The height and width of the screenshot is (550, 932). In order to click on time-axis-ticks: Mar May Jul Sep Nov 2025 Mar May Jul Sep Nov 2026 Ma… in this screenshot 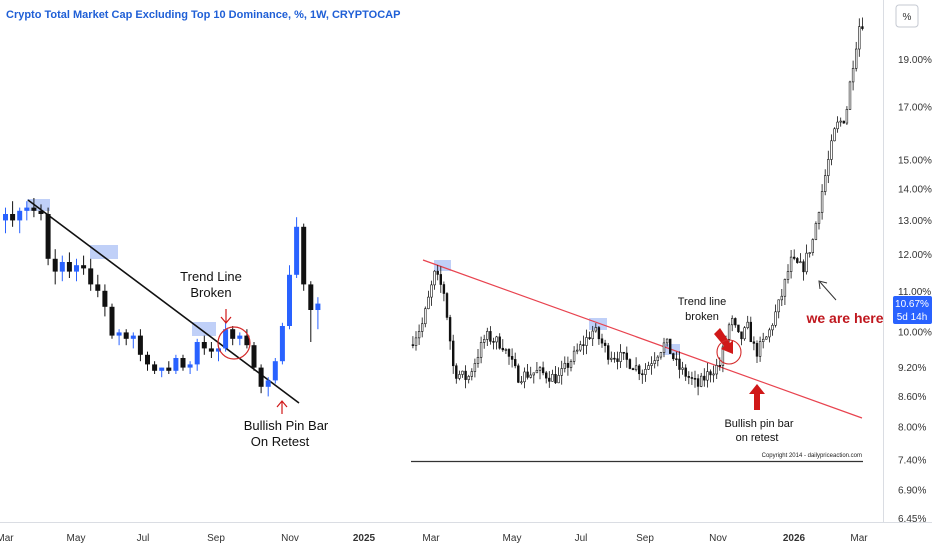, I will do `click(434, 538)`.